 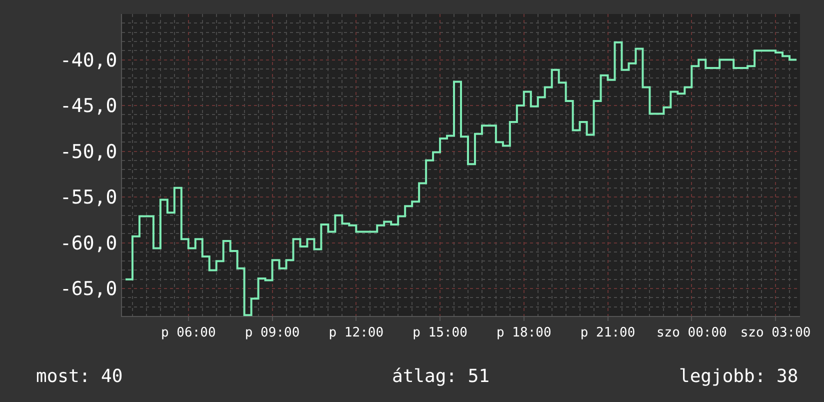 I want to click on y-tick-label: -55,0, so click(x=89, y=197).